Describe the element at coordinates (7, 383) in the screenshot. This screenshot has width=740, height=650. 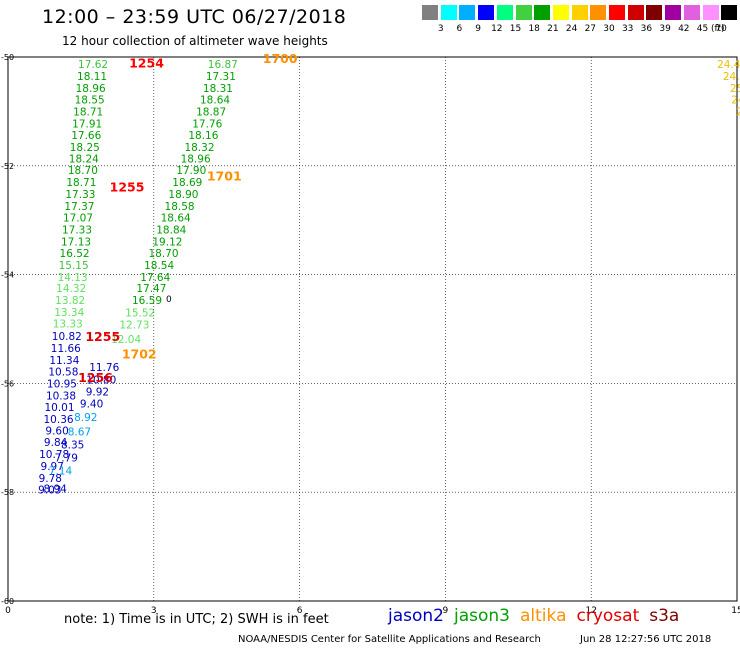
I see `y-tick-label: -56` at that location.